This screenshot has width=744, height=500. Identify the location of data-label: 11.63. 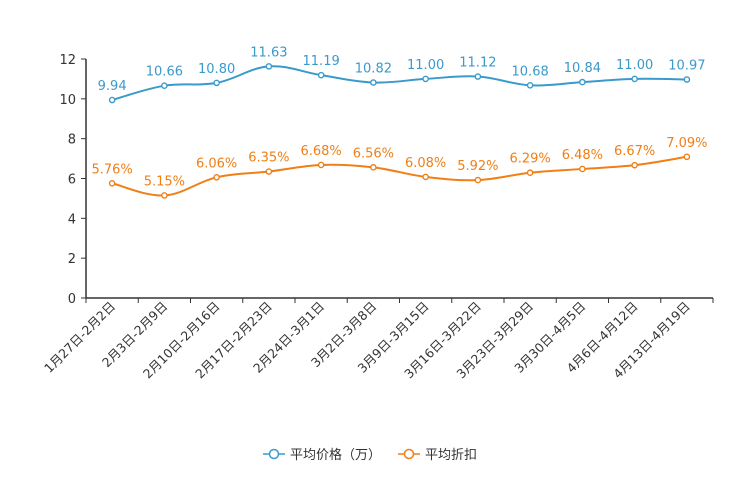
(268, 52).